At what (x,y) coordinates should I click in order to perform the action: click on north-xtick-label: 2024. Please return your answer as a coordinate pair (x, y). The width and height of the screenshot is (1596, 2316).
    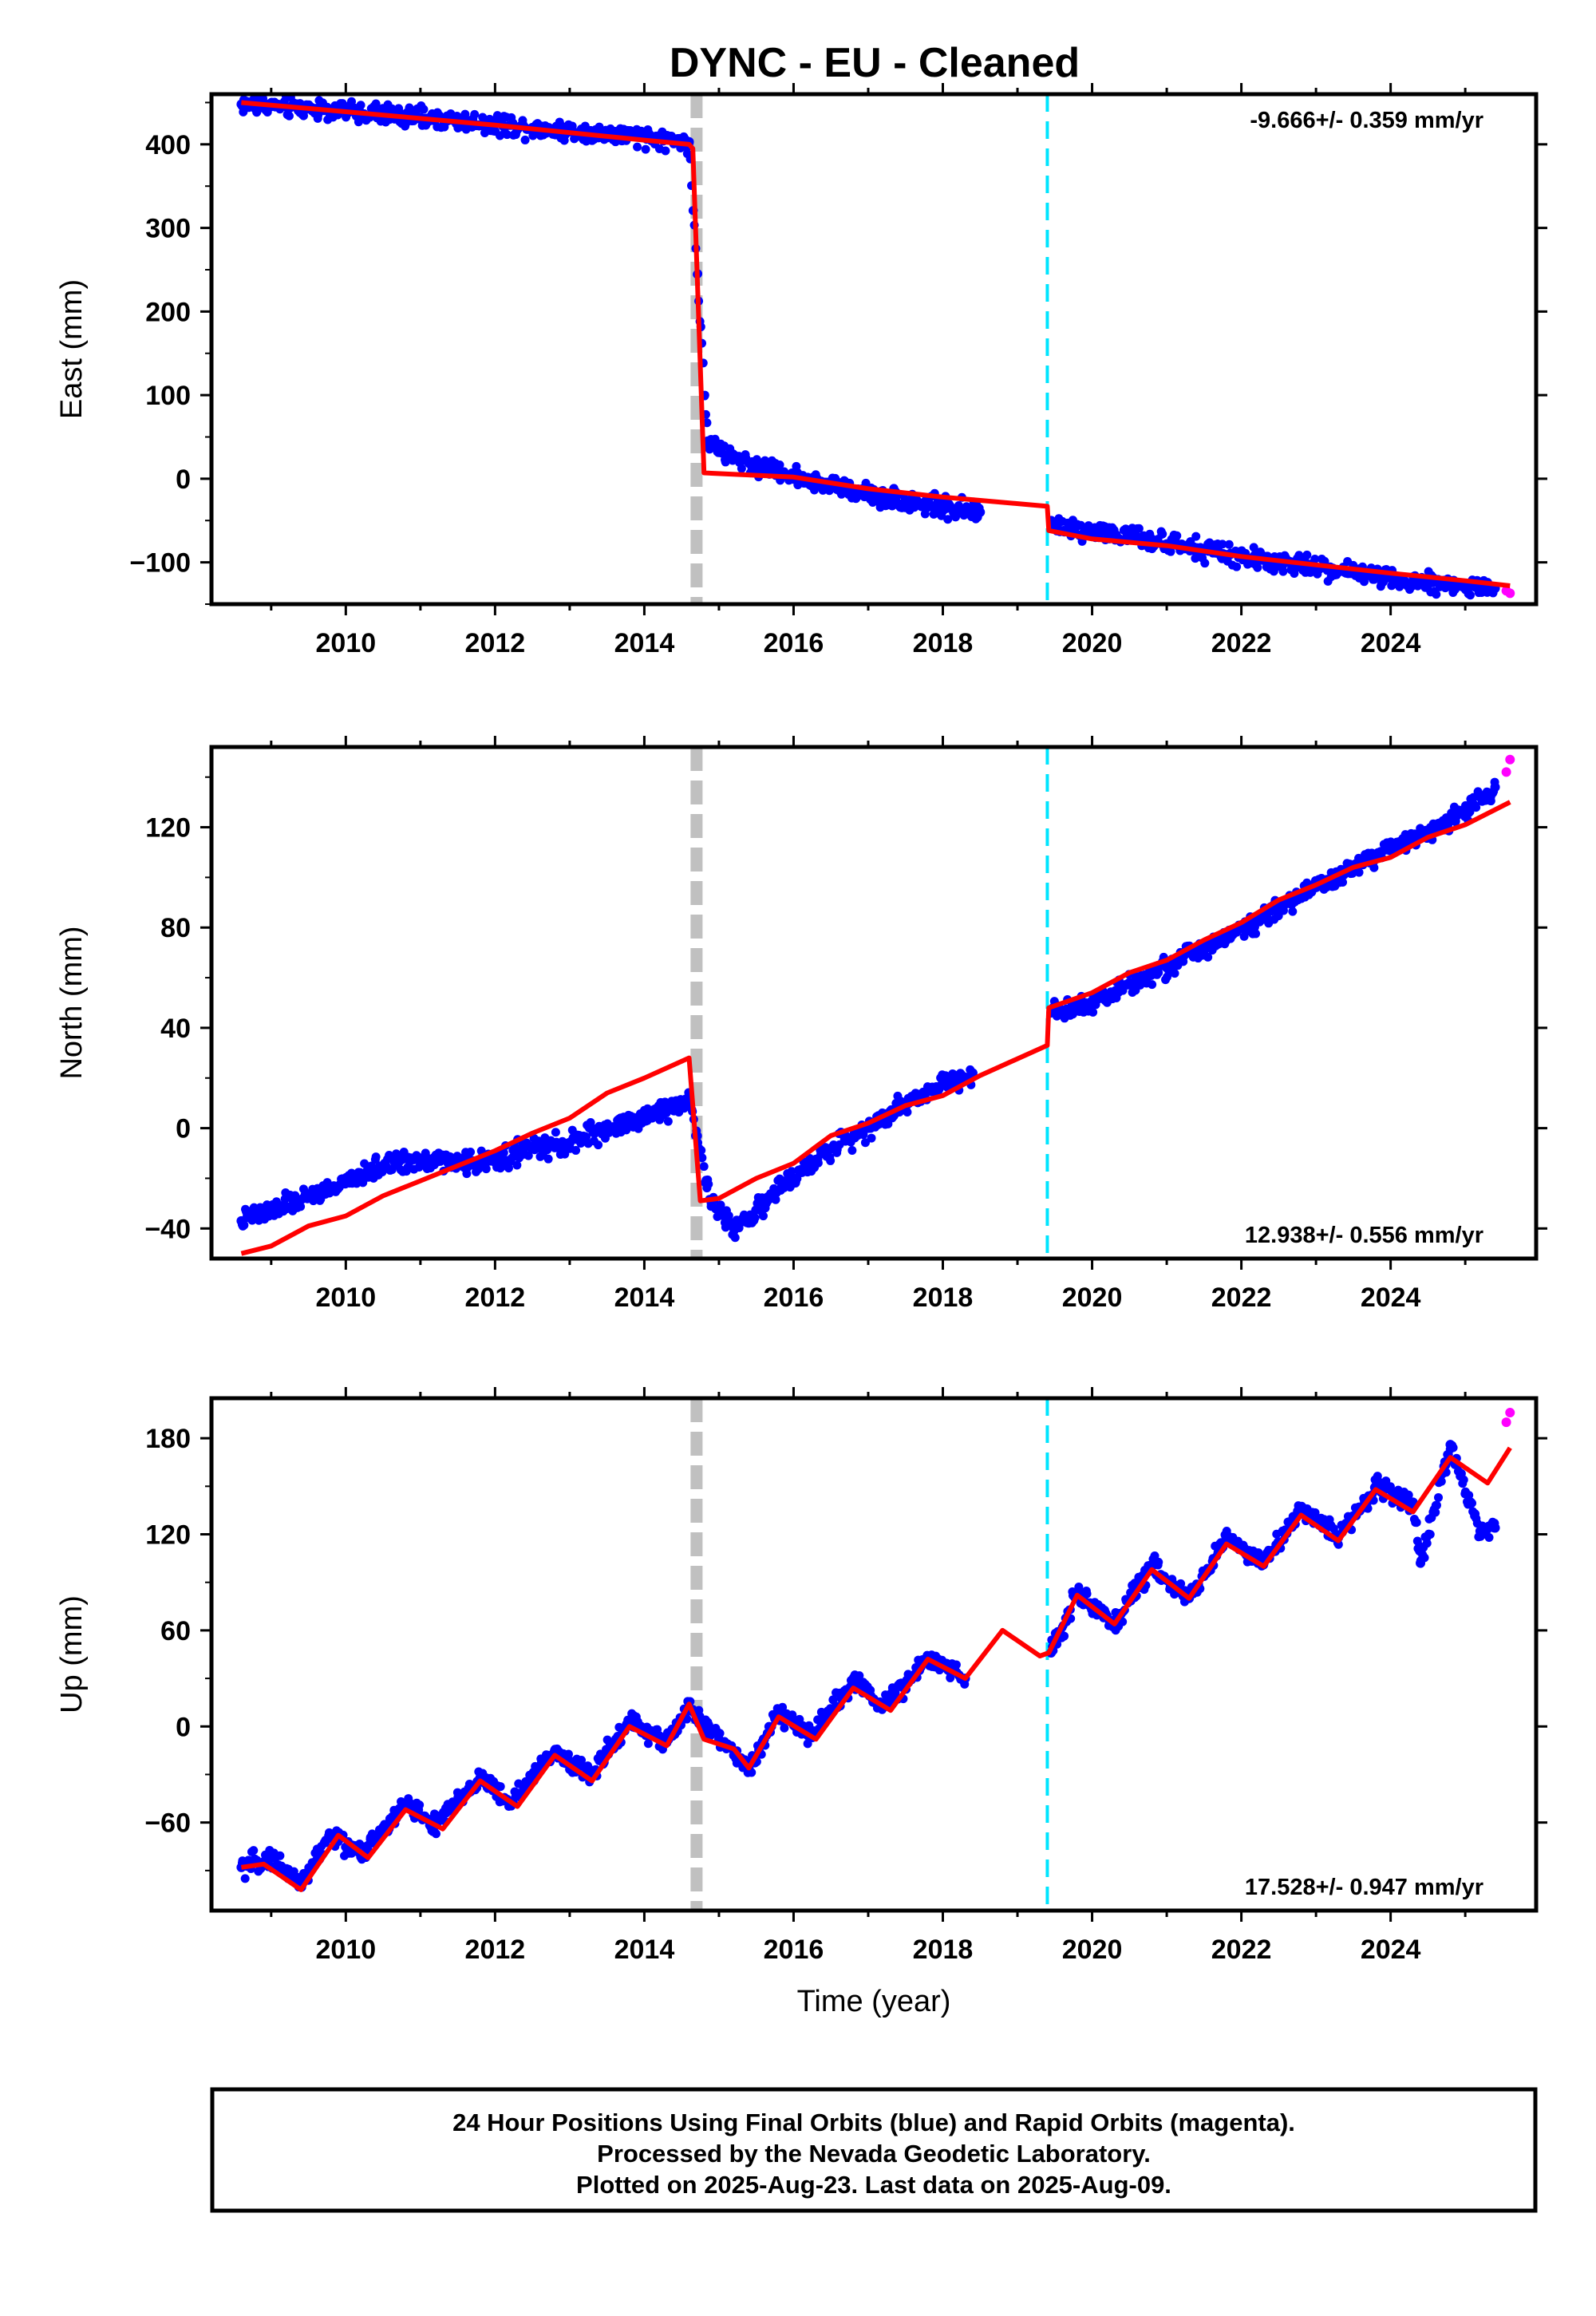
    Looking at the image, I should click on (1391, 1297).